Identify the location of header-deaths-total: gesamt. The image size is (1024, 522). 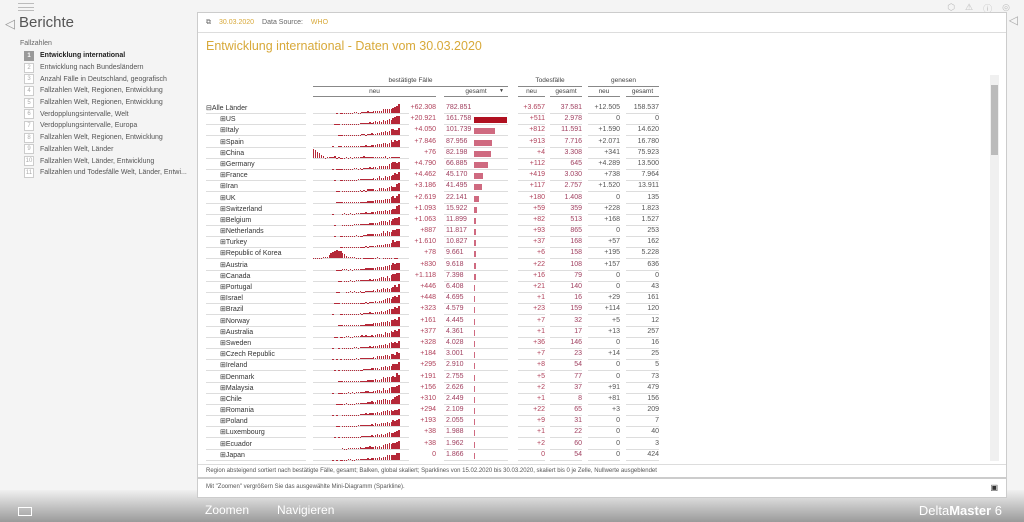
(566, 92).